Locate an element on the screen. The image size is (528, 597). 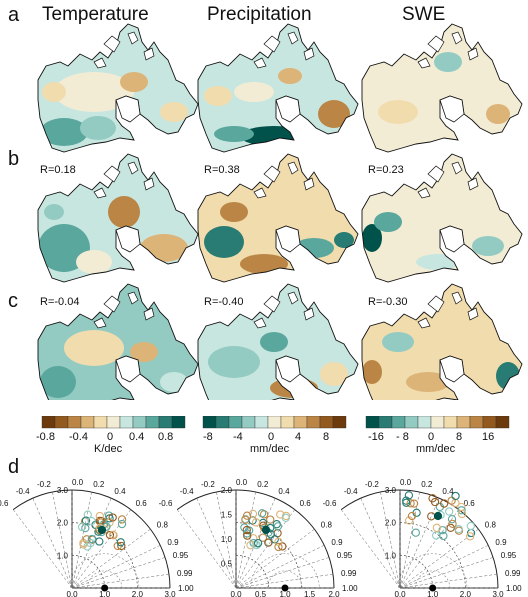
std-tick-label-x: 2.0 is located at coordinates (334, 593).